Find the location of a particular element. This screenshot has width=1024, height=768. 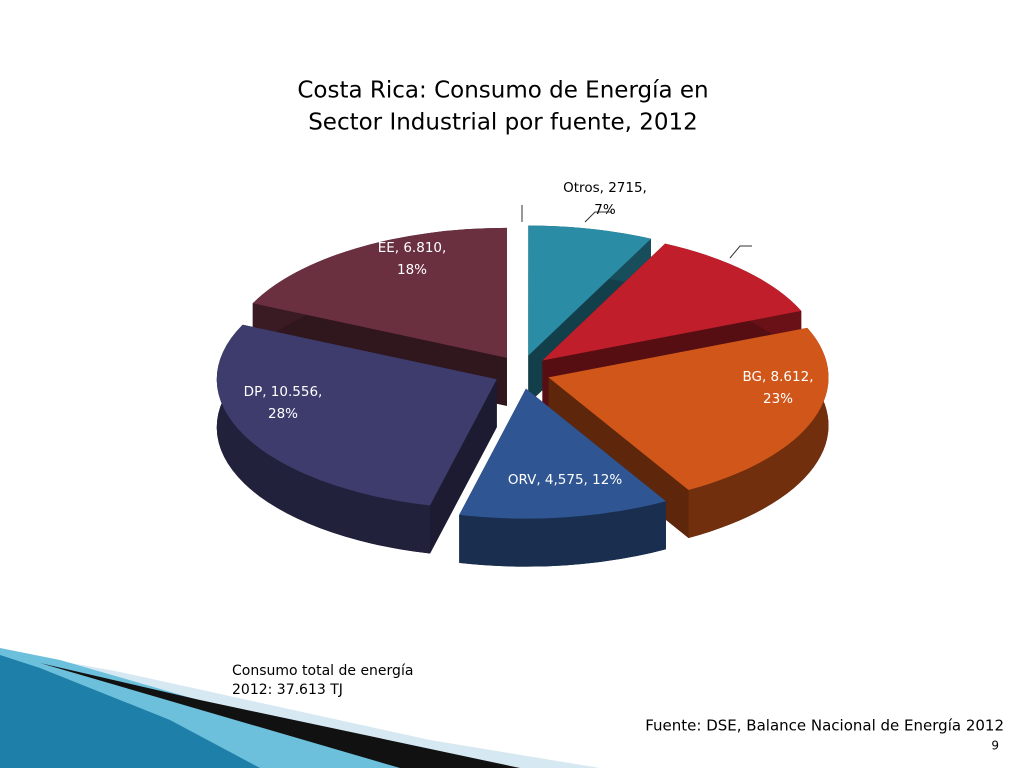

total-note: Consumo total de energía is located at coordinates (322, 671).